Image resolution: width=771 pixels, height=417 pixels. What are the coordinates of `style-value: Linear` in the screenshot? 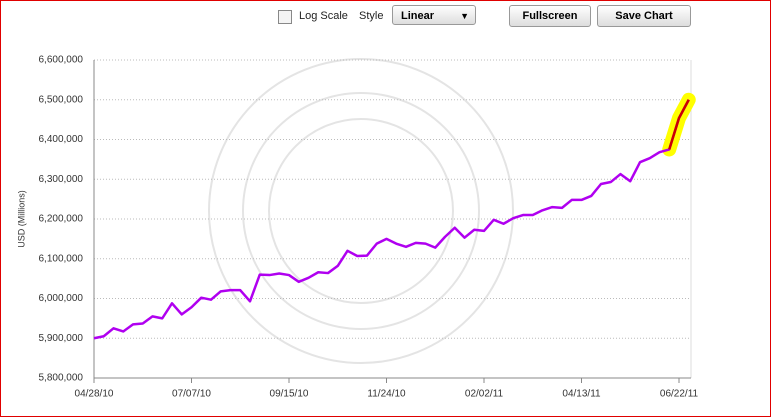 It's located at (418, 16).